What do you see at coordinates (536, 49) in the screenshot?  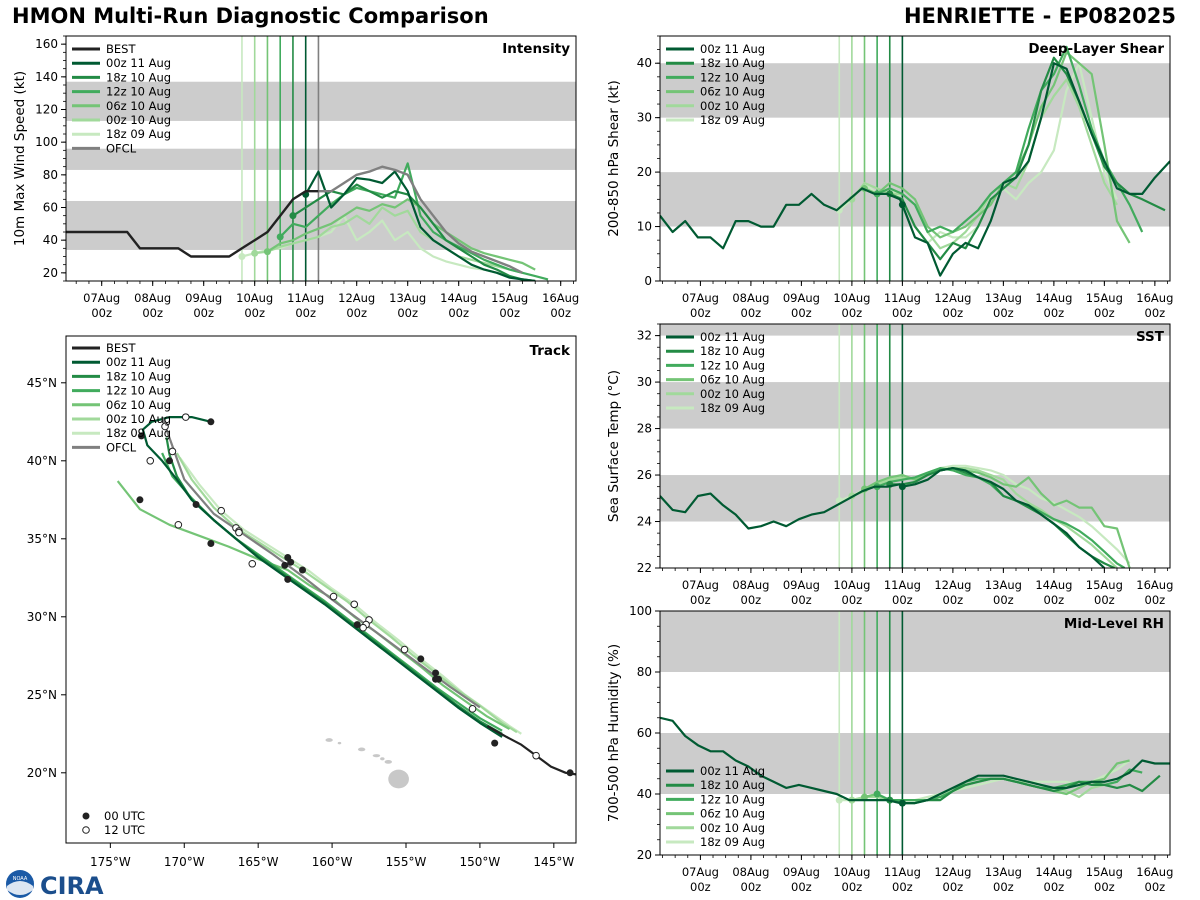 I see `panel-label: Intensity` at bounding box center [536, 49].